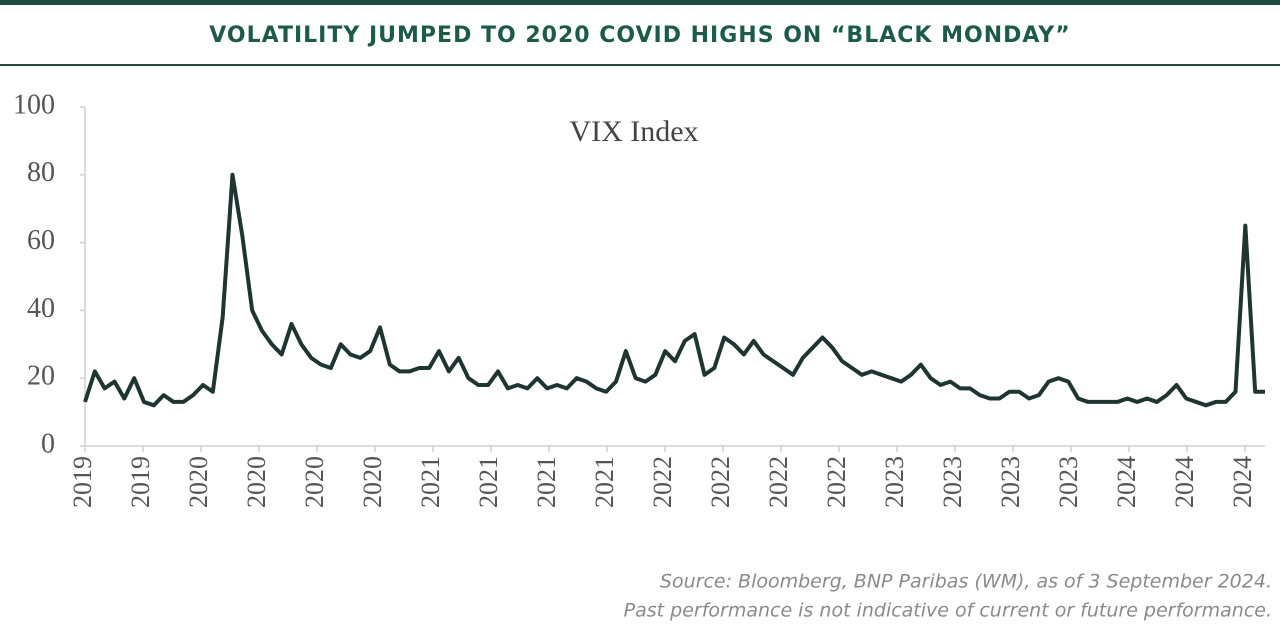 The width and height of the screenshot is (1280, 644). What do you see at coordinates (48, 443) in the screenshot?
I see `y-tick-label: 0` at bounding box center [48, 443].